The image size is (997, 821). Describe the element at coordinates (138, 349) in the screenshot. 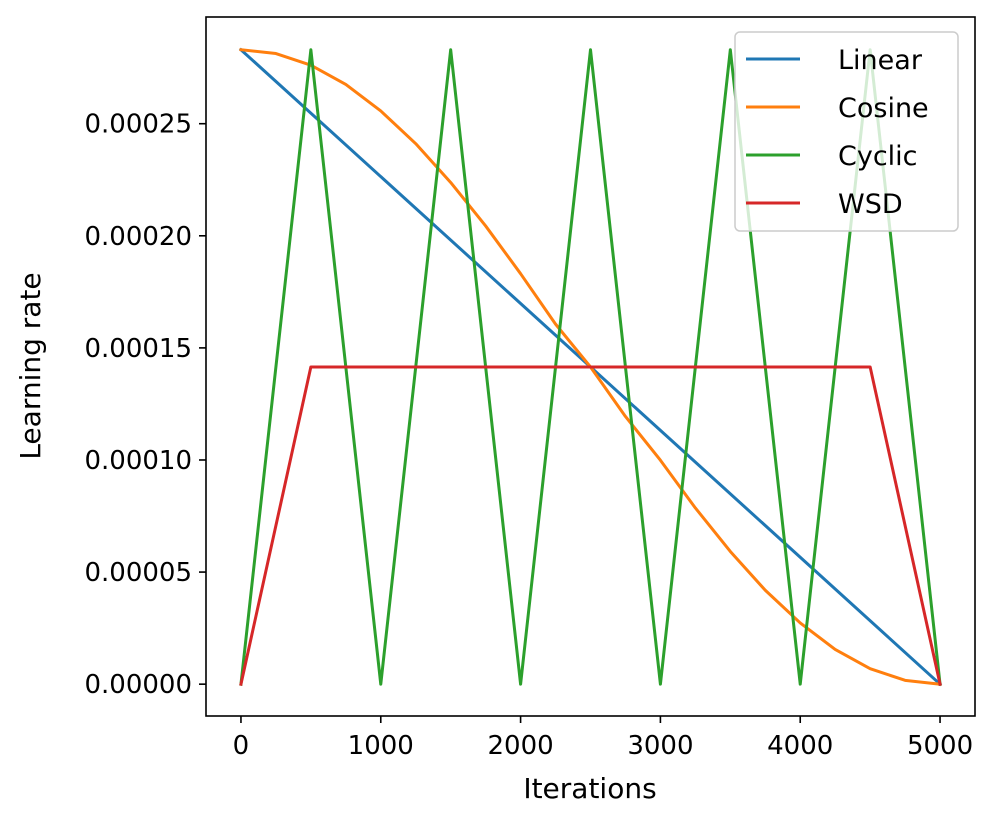

I see `y-tick-label: 0.00015` at that location.